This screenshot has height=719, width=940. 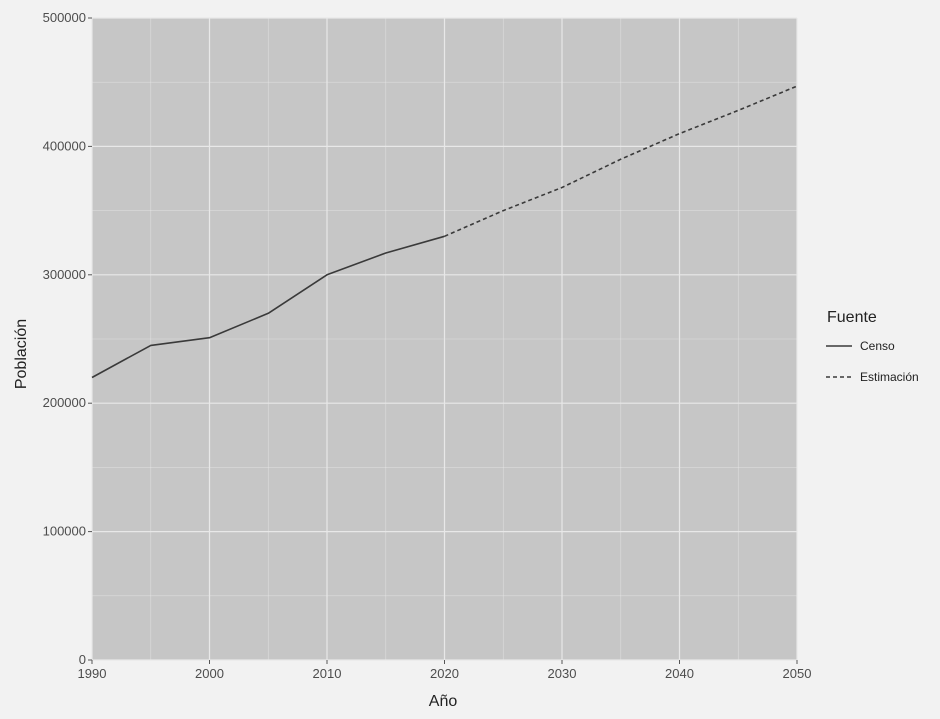 I want to click on x-axis-title: Año, so click(x=443, y=701).